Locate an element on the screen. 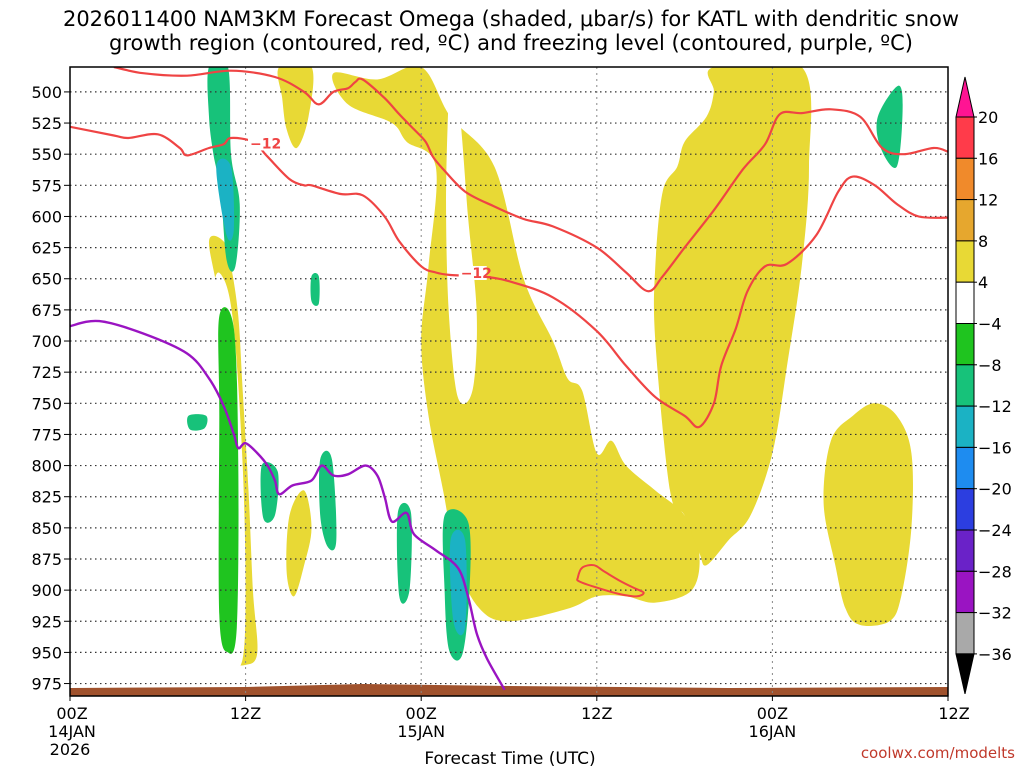 The image size is (1024, 768). y-tick-label: 800 is located at coordinates (46, 466).